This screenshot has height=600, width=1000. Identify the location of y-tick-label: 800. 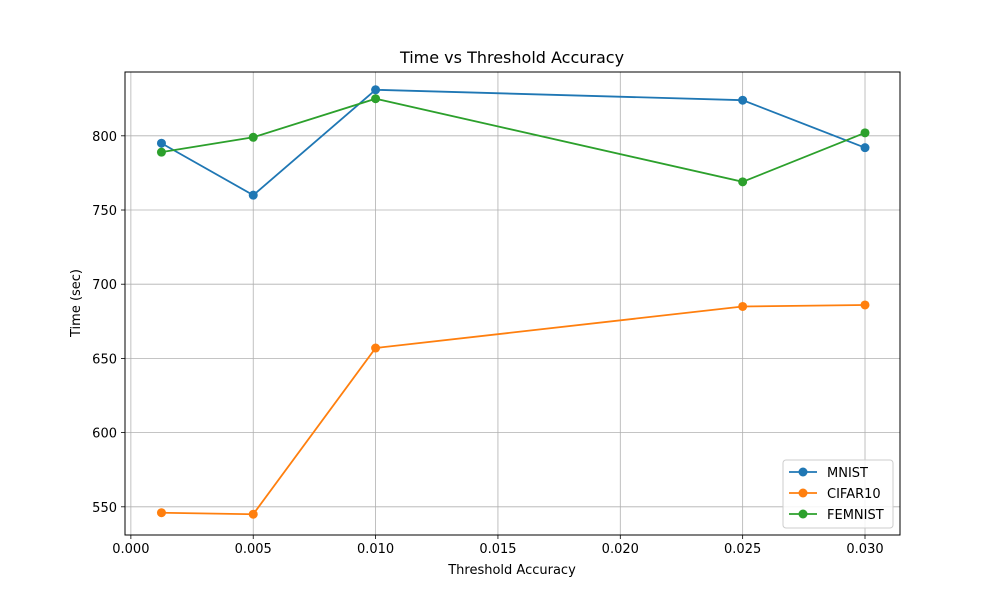
(104, 137).